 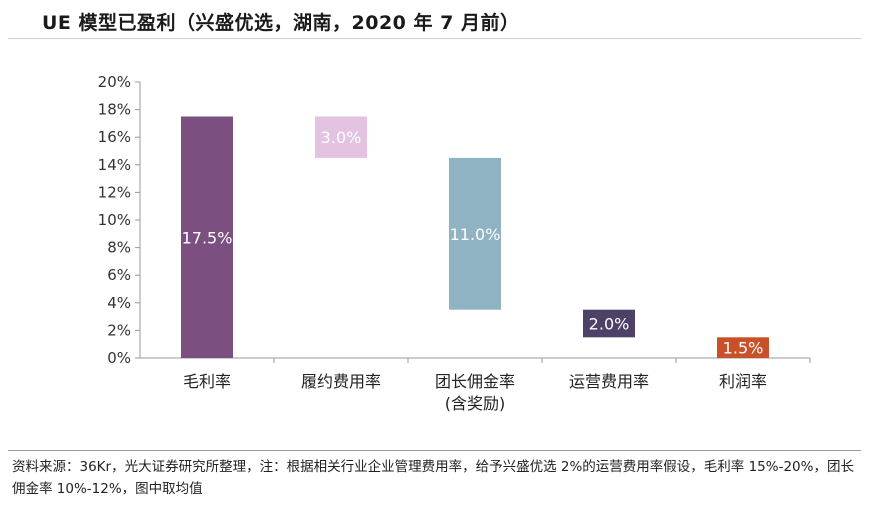 I want to click on y-tick-label: 2%, so click(x=119, y=330).